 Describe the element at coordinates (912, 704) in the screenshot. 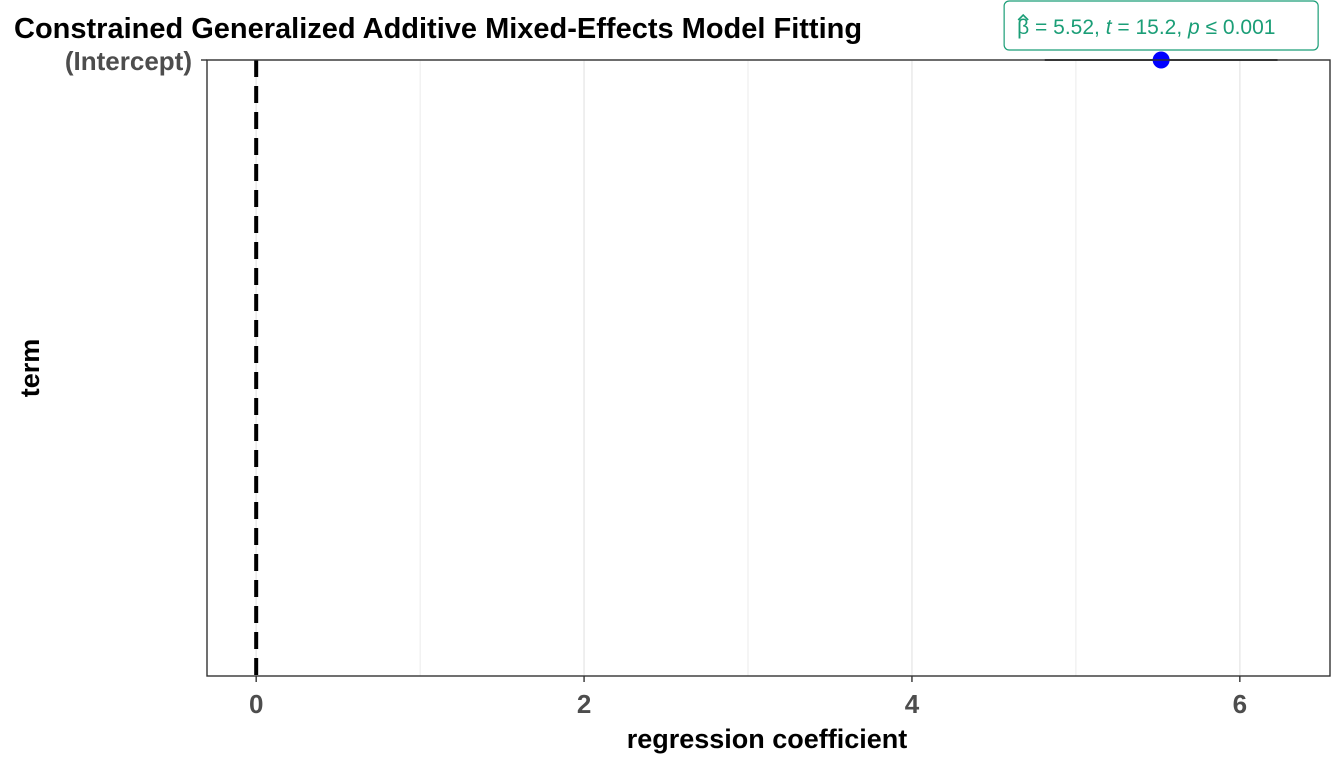

I see `x-tick-label: 4` at that location.